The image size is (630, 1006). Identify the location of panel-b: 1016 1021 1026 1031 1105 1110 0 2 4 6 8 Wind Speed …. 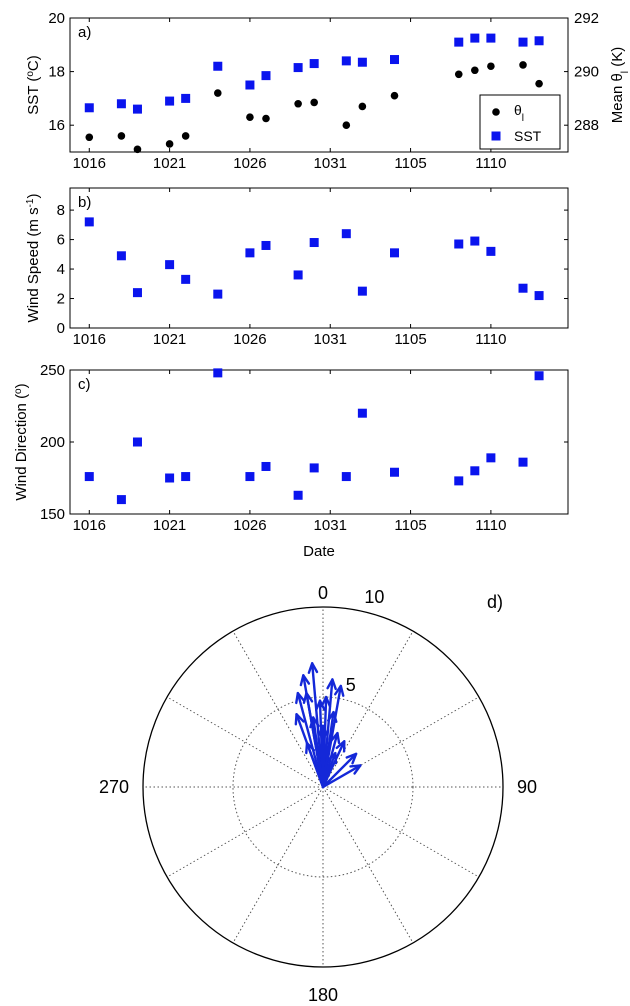
(297, 267).